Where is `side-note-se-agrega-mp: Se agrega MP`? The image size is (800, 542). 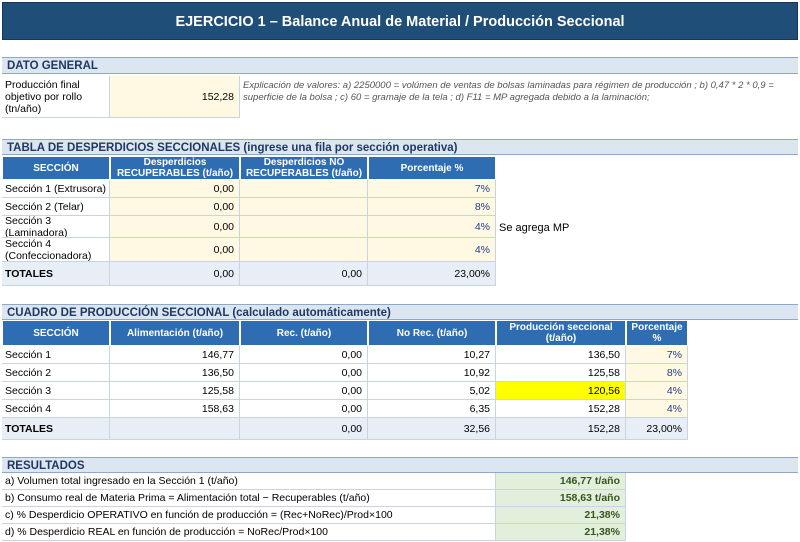 side-note-se-agrega-mp: Se agrega MP is located at coordinates (534, 228).